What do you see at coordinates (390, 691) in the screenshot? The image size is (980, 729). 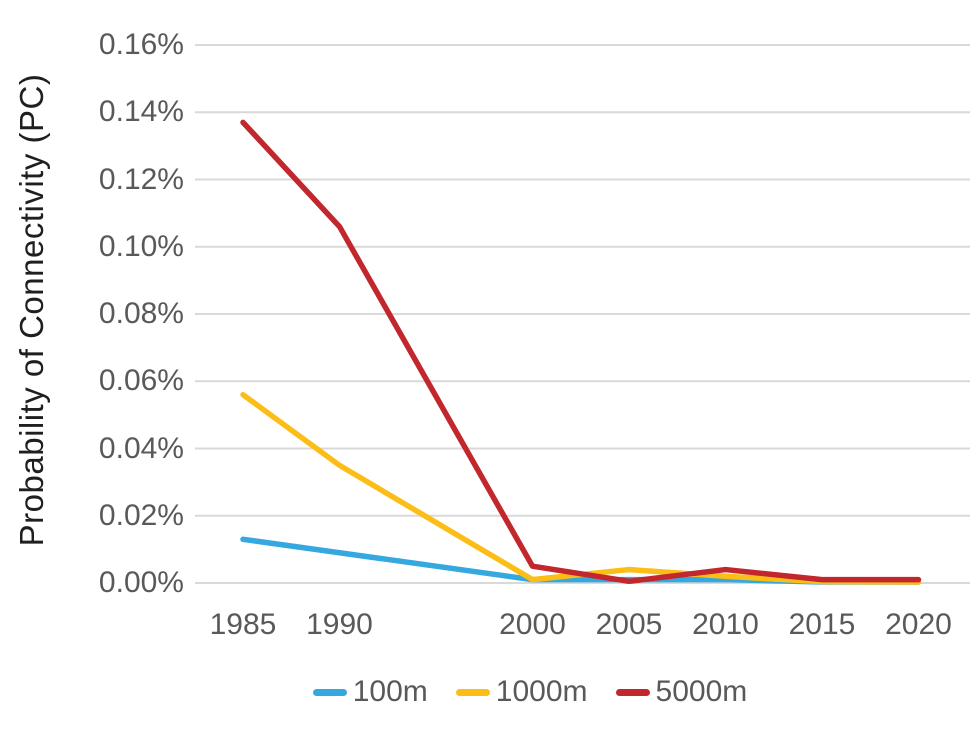 I see `legend-label: 100m` at bounding box center [390, 691].